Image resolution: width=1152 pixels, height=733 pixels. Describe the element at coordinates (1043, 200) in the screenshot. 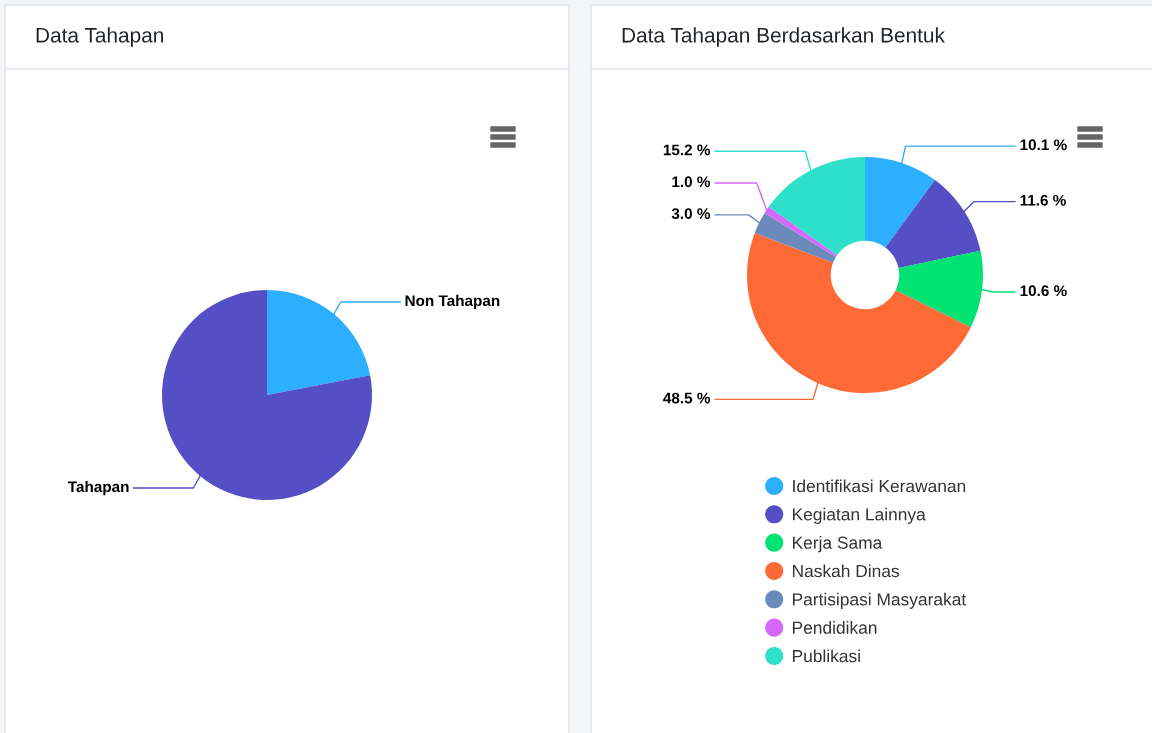

I see `data-label: 11.6 %` at that location.